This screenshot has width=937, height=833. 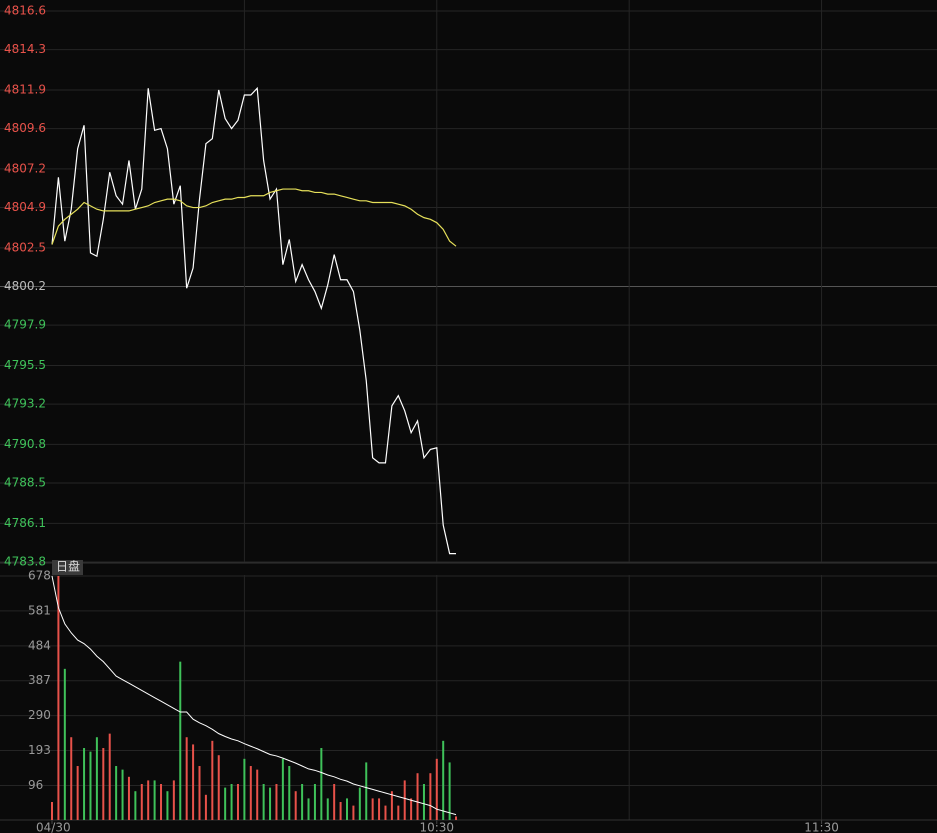 I want to click on y-tick-label: 4788.5, so click(x=25, y=483).